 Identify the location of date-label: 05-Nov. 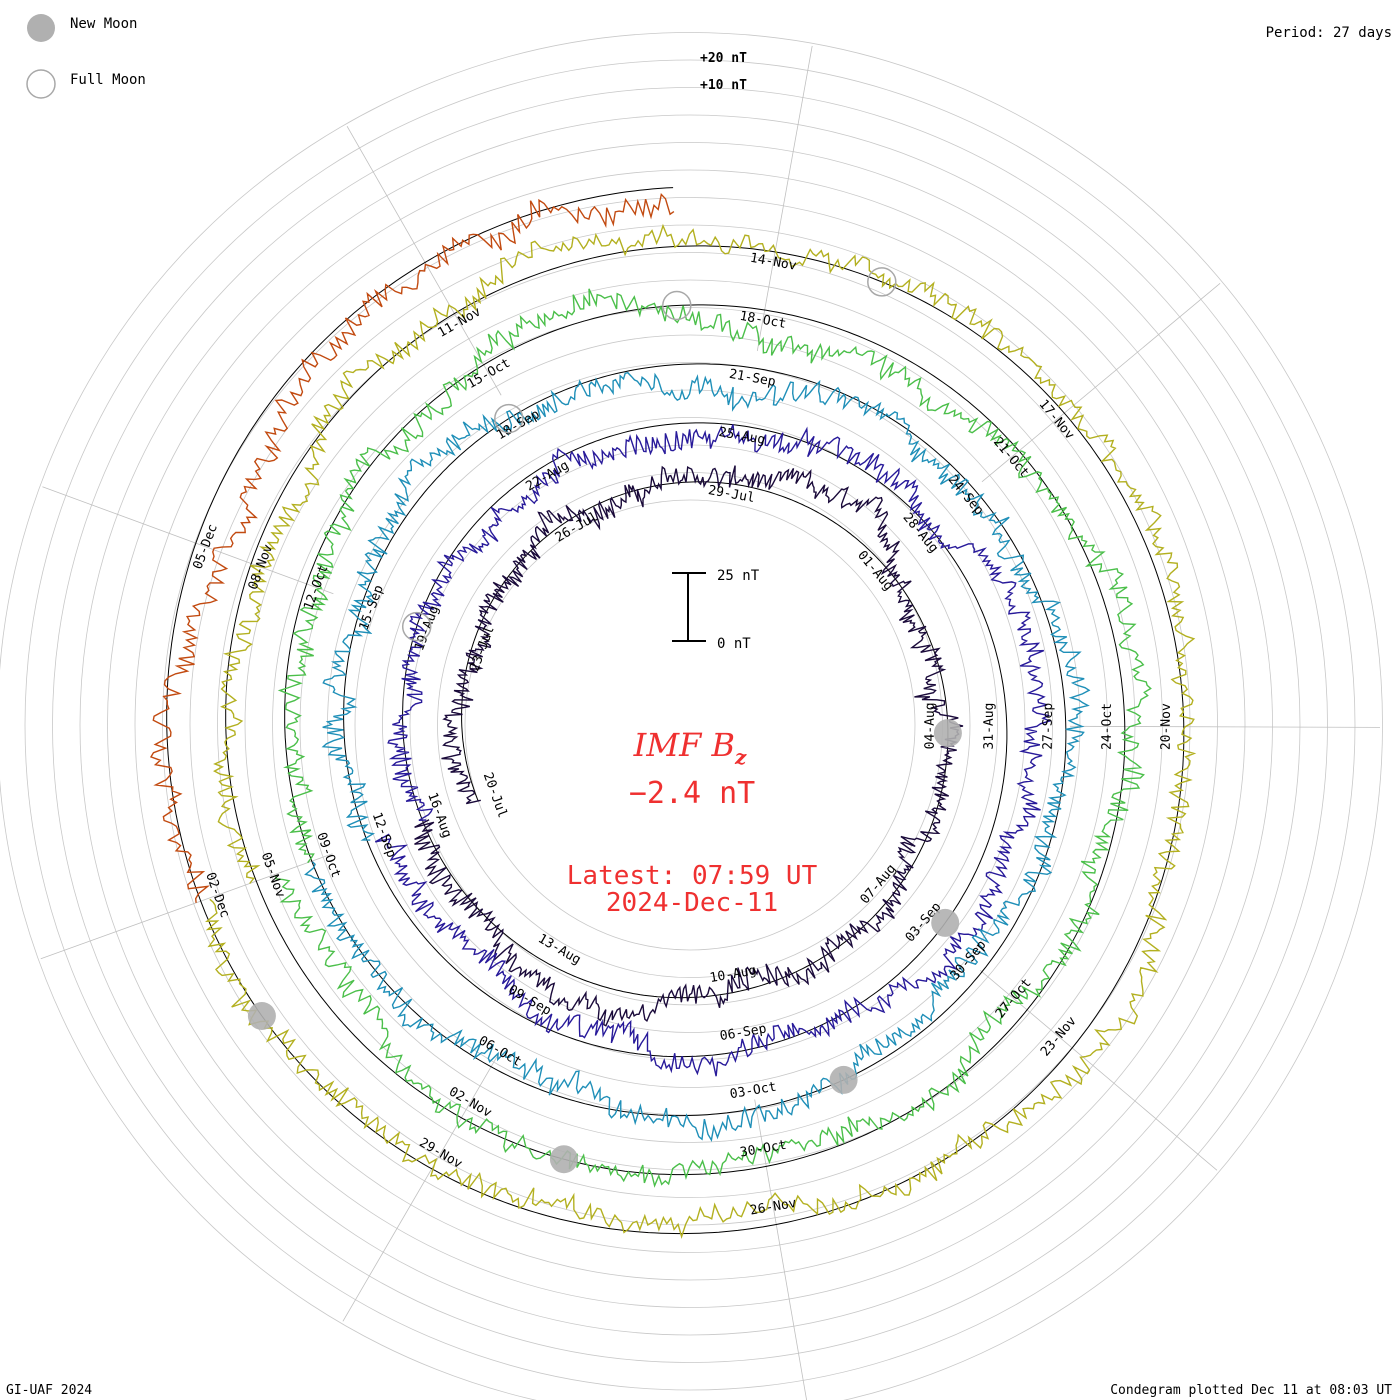
(273, 875).